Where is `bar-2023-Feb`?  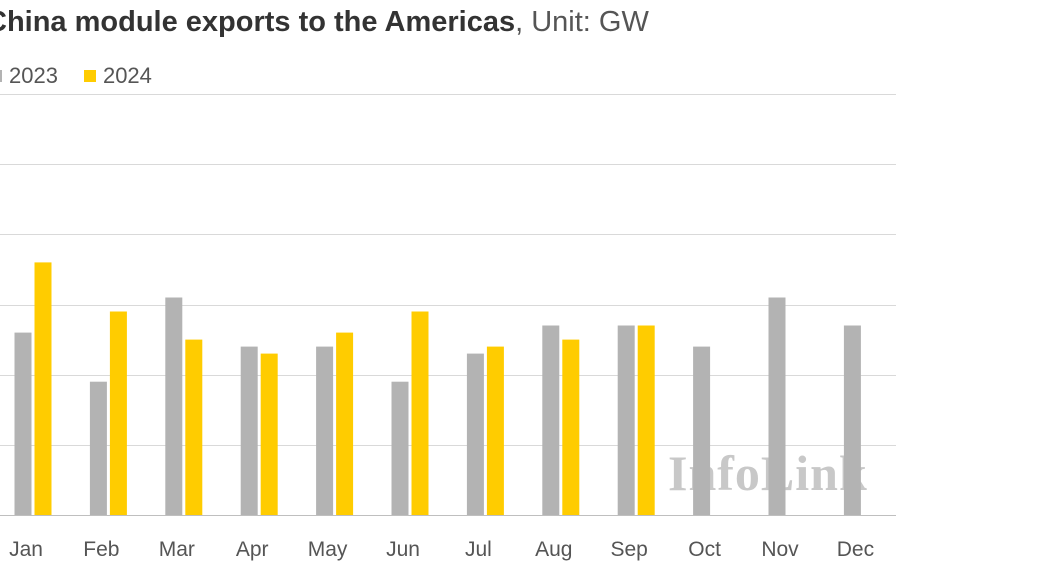
bar-2023-Feb is located at coordinates (98, 448).